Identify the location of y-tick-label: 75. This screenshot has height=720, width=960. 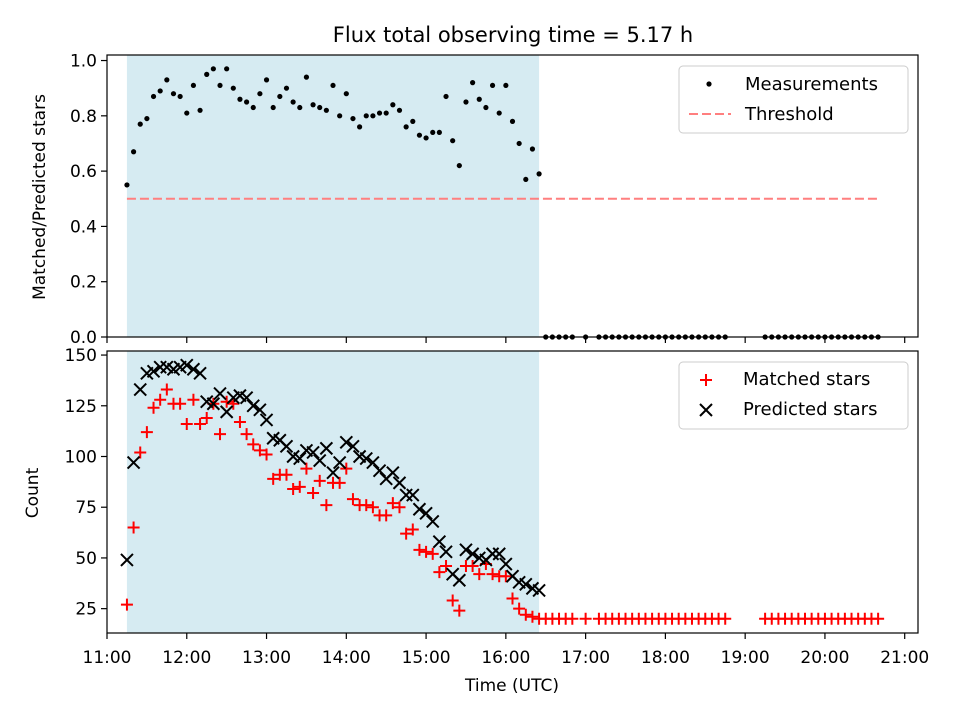
(86, 508).